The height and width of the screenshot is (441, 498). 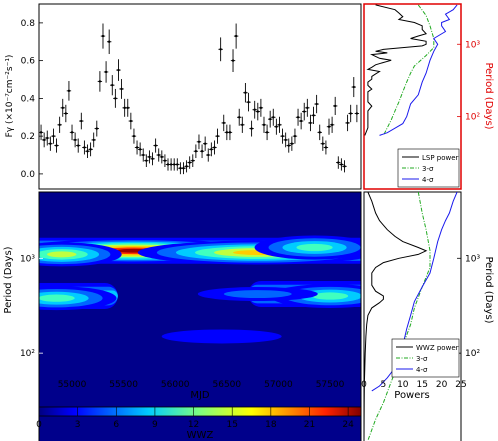 I want to click on lsp-curves, so click(x=411, y=70).